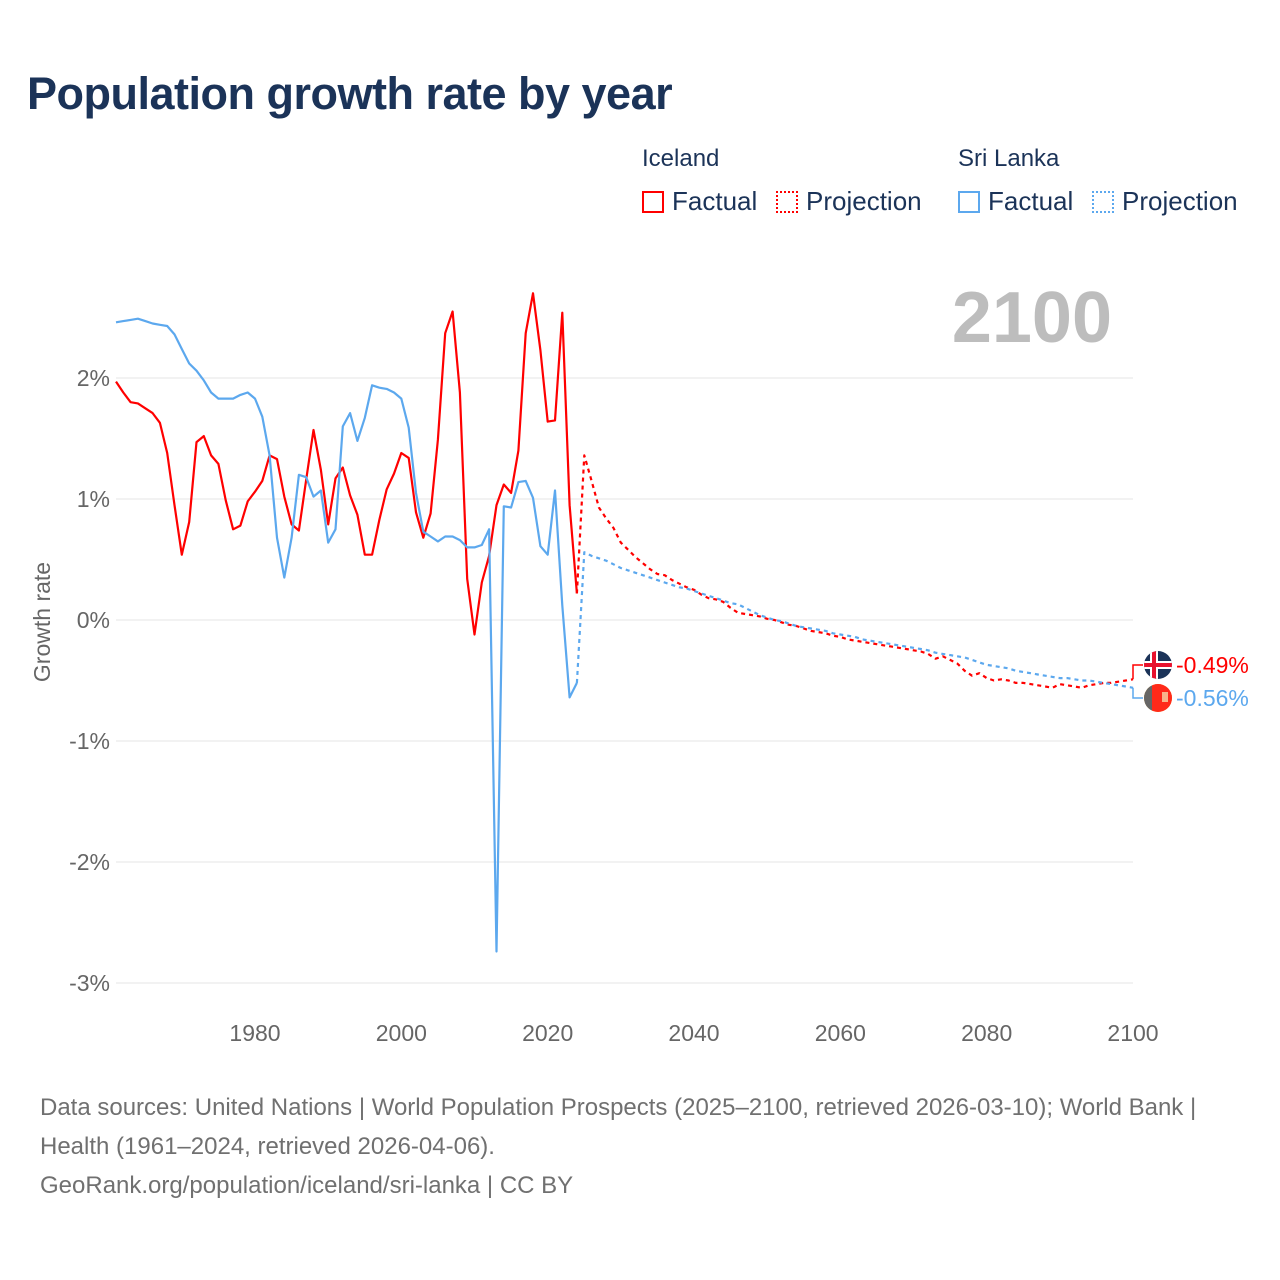 This screenshot has width=1280, height=1280. What do you see at coordinates (547, 1033) in the screenshot?
I see `x-tick-label: 2020` at bounding box center [547, 1033].